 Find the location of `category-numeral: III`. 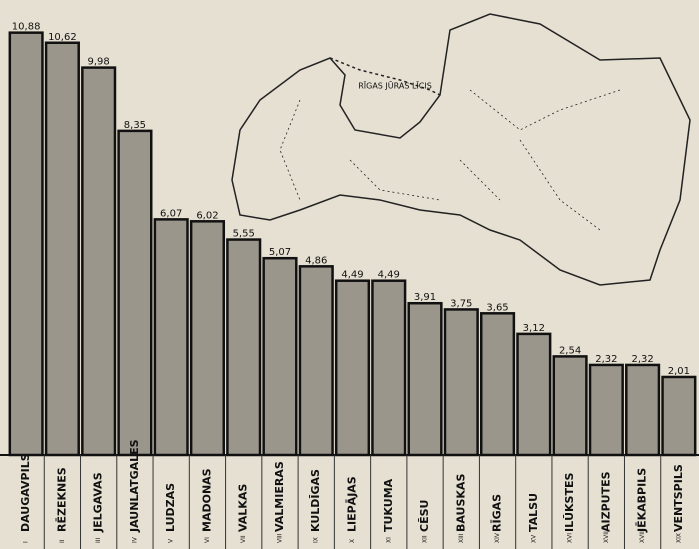

category-numeral: III is located at coordinates (98, 540).